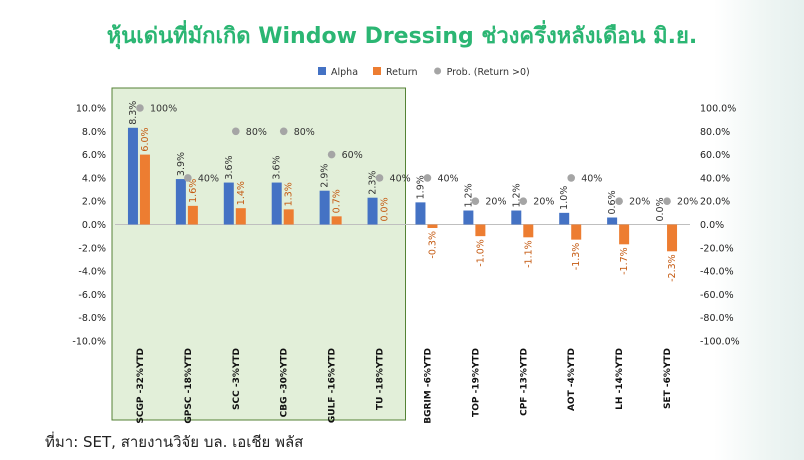 Image resolution: width=804 pixels, height=460 pixels. Describe the element at coordinates (480, 253) in the screenshot. I see `return-data-label: -1.0%` at that location.